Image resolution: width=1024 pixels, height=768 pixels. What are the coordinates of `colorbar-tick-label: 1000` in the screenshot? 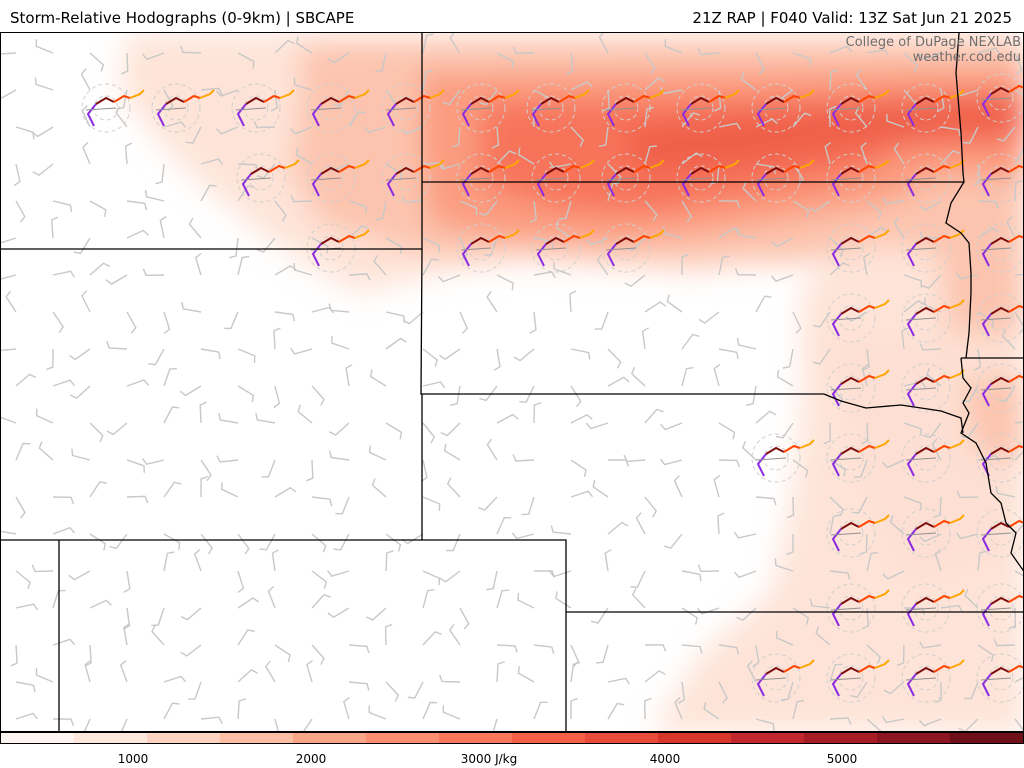 It's located at (133, 759).